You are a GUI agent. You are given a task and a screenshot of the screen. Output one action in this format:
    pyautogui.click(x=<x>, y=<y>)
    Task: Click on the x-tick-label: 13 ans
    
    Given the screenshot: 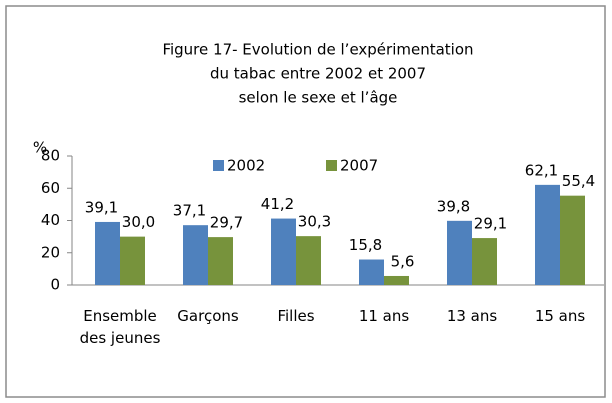 What is the action you would take?
    pyautogui.click(x=472, y=316)
    